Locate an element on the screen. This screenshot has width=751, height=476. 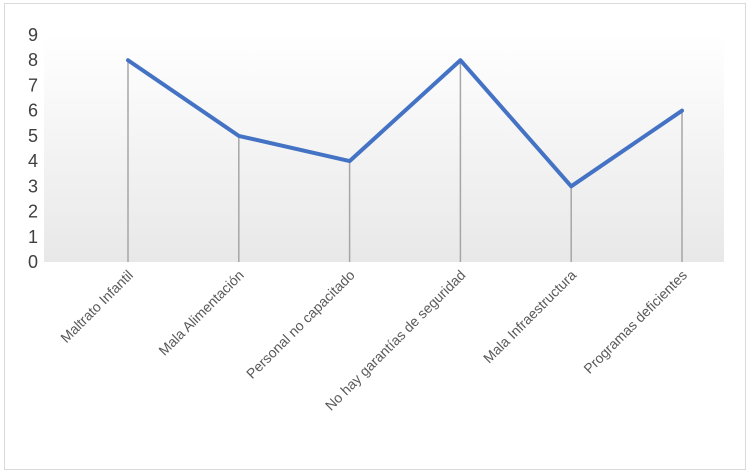
x-category-label: Mala Alimentación is located at coordinates (201, 313).